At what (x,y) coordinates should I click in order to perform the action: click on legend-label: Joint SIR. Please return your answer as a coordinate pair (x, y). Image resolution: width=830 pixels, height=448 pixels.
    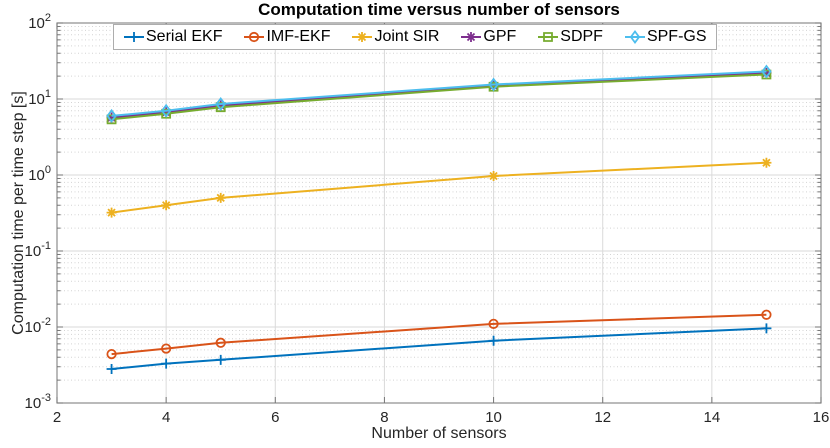
    Looking at the image, I should click on (407, 36).